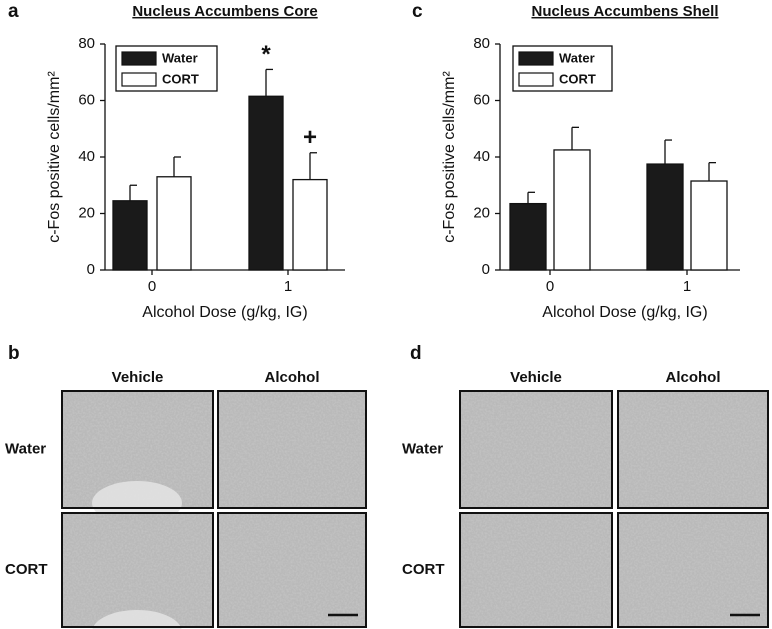 The height and width of the screenshot is (629, 772). Describe the element at coordinates (417, 11) in the screenshot. I see `panel-letter: c` at that location.